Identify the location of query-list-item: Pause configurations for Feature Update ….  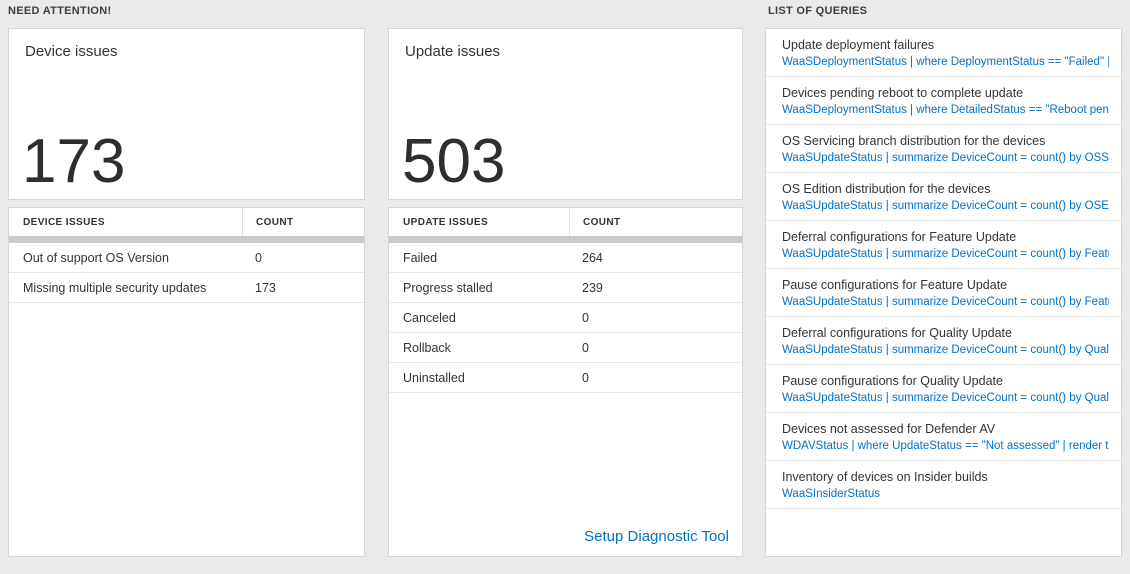
(943, 293).